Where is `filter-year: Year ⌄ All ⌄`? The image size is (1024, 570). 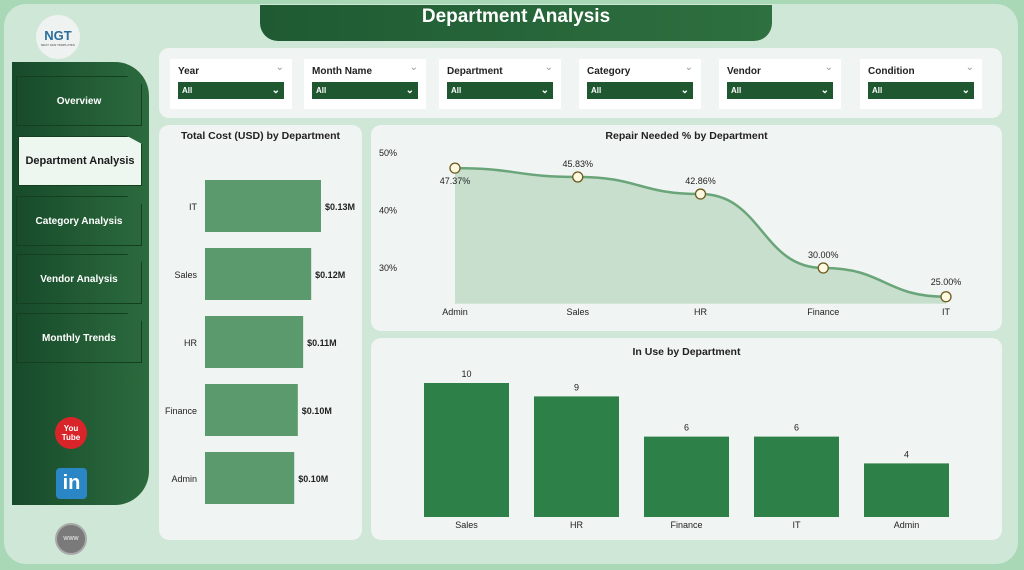 filter-year: Year ⌄ All ⌄ is located at coordinates (231, 84).